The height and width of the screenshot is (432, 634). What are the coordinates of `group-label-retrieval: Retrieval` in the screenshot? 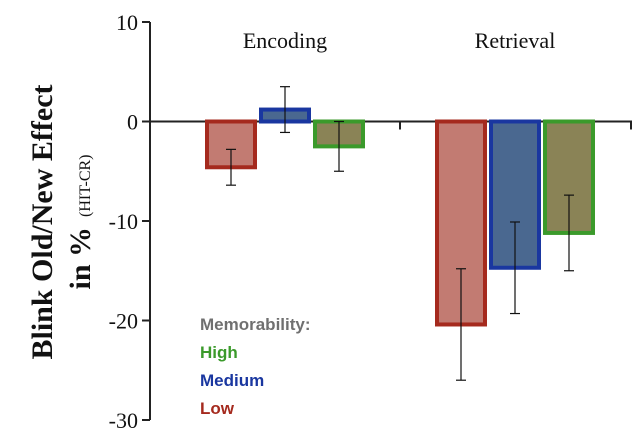 It's located at (515, 40).